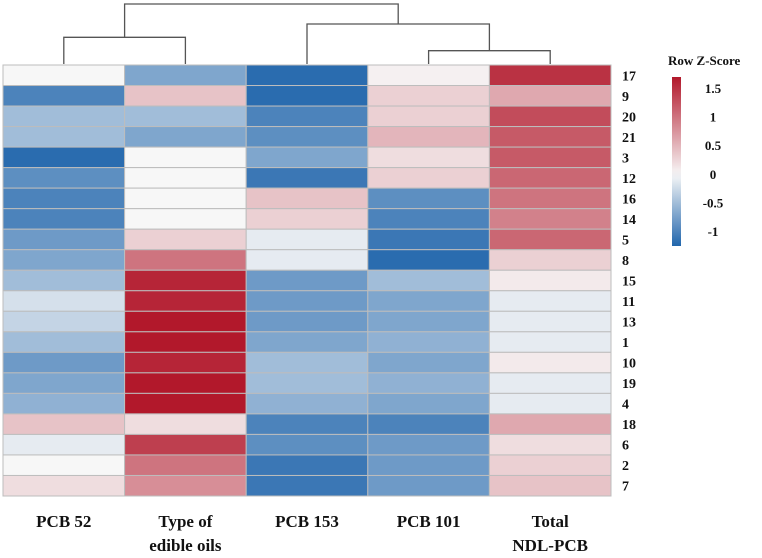 This screenshot has width=762, height=558. I want to click on row-label: 7, so click(625, 487).